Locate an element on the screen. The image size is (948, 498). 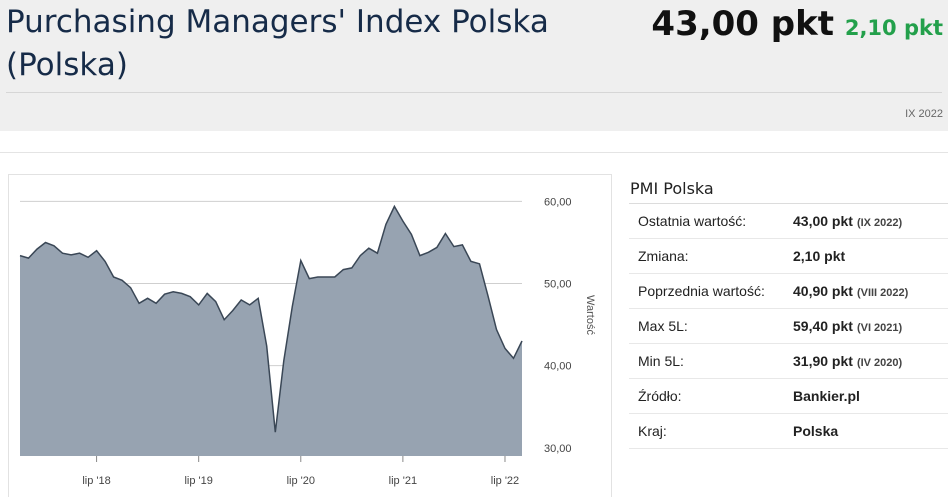
y-tick-label: 30,00 is located at coordinates (558, 449).